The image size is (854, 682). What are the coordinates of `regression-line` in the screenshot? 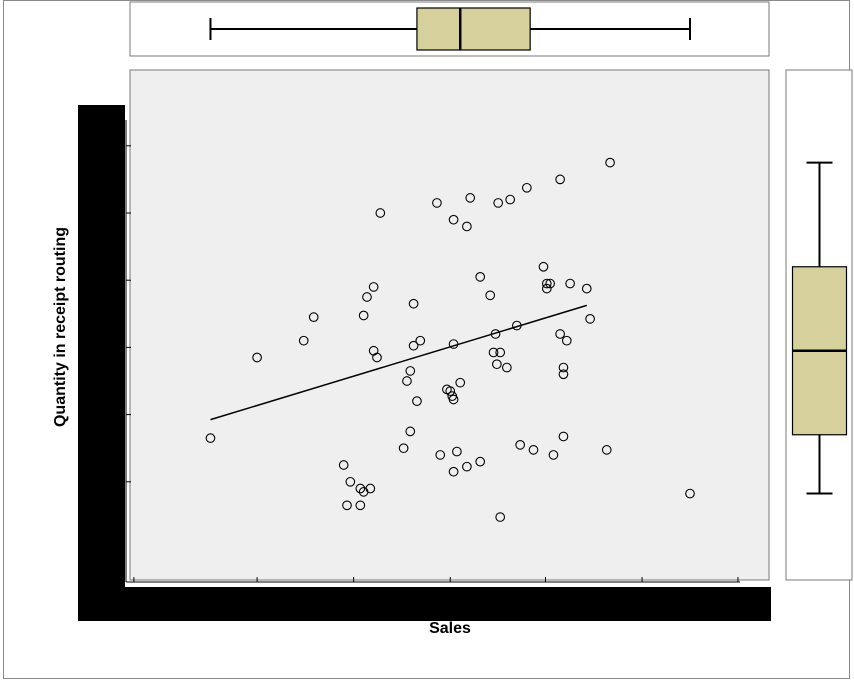 It's located at (398, 362).